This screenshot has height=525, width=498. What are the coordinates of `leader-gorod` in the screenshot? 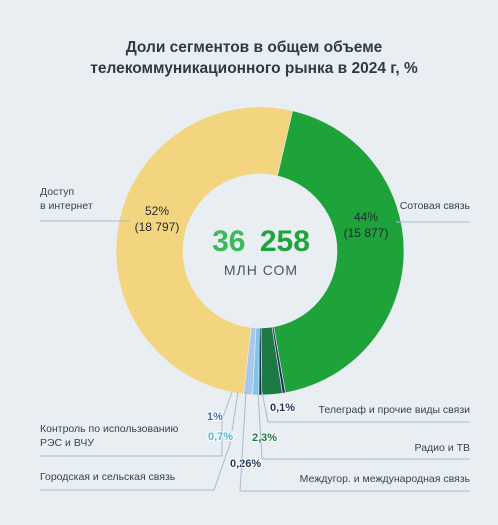 It's located at (226, 441).